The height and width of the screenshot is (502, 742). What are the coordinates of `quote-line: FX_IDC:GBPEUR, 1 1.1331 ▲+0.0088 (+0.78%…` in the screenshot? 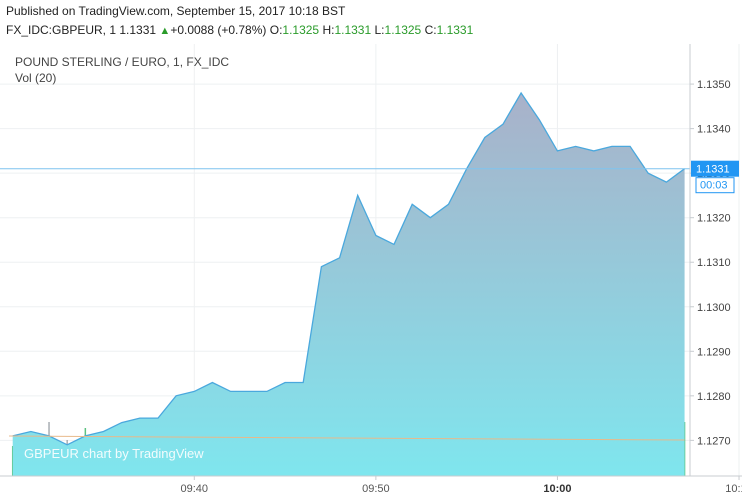 It's located at (371, 30).